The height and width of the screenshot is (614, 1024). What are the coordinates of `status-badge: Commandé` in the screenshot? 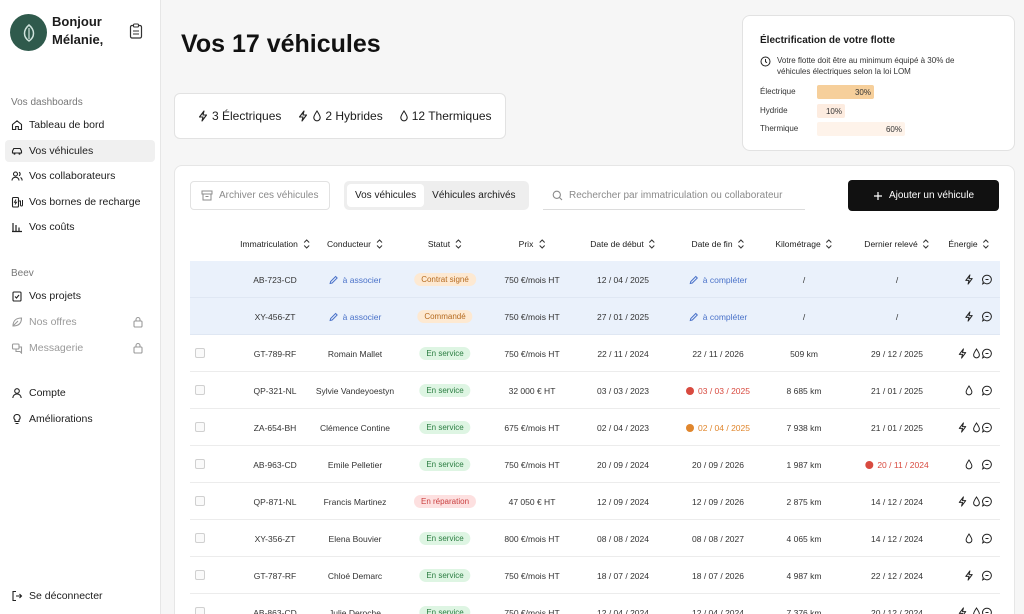 It's located at (445, 316).